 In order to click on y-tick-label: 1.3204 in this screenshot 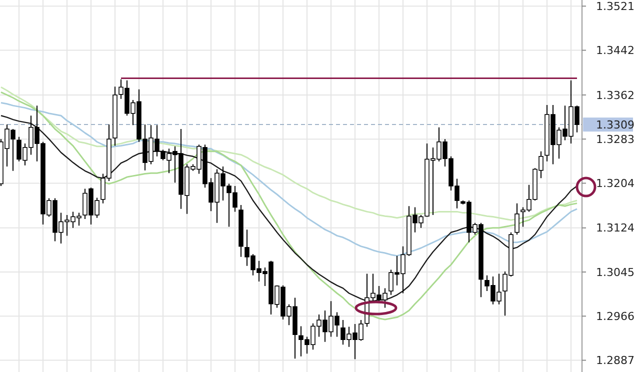, I will do `click(615, 183)`.